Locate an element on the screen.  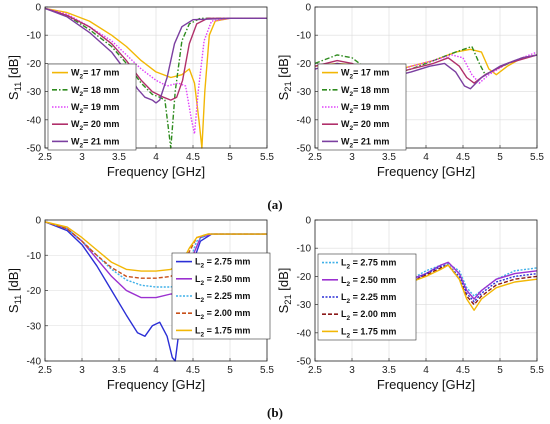
legend-label: L2 = 2.00 mm is located at coordinates (222, 314).